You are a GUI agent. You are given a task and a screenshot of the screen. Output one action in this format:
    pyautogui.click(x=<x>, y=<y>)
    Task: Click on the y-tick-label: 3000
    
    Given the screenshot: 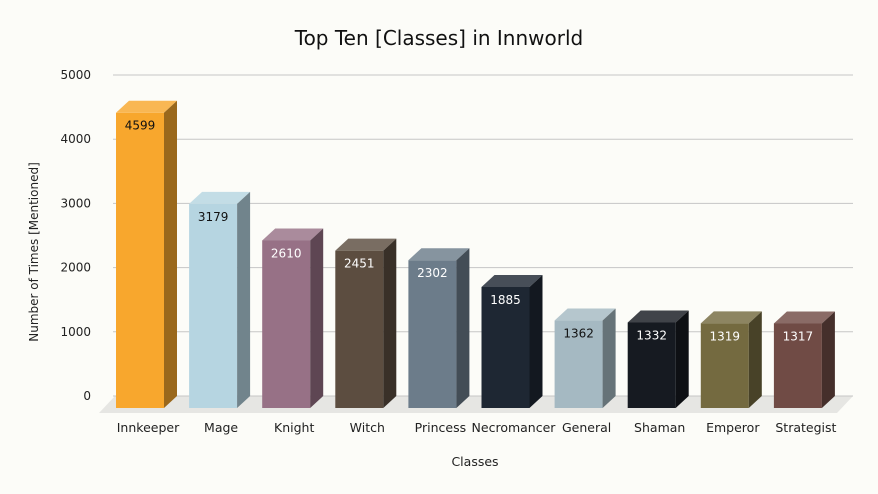 What is the action you would take?
    pyautogui.click(x=75, y=203)
    